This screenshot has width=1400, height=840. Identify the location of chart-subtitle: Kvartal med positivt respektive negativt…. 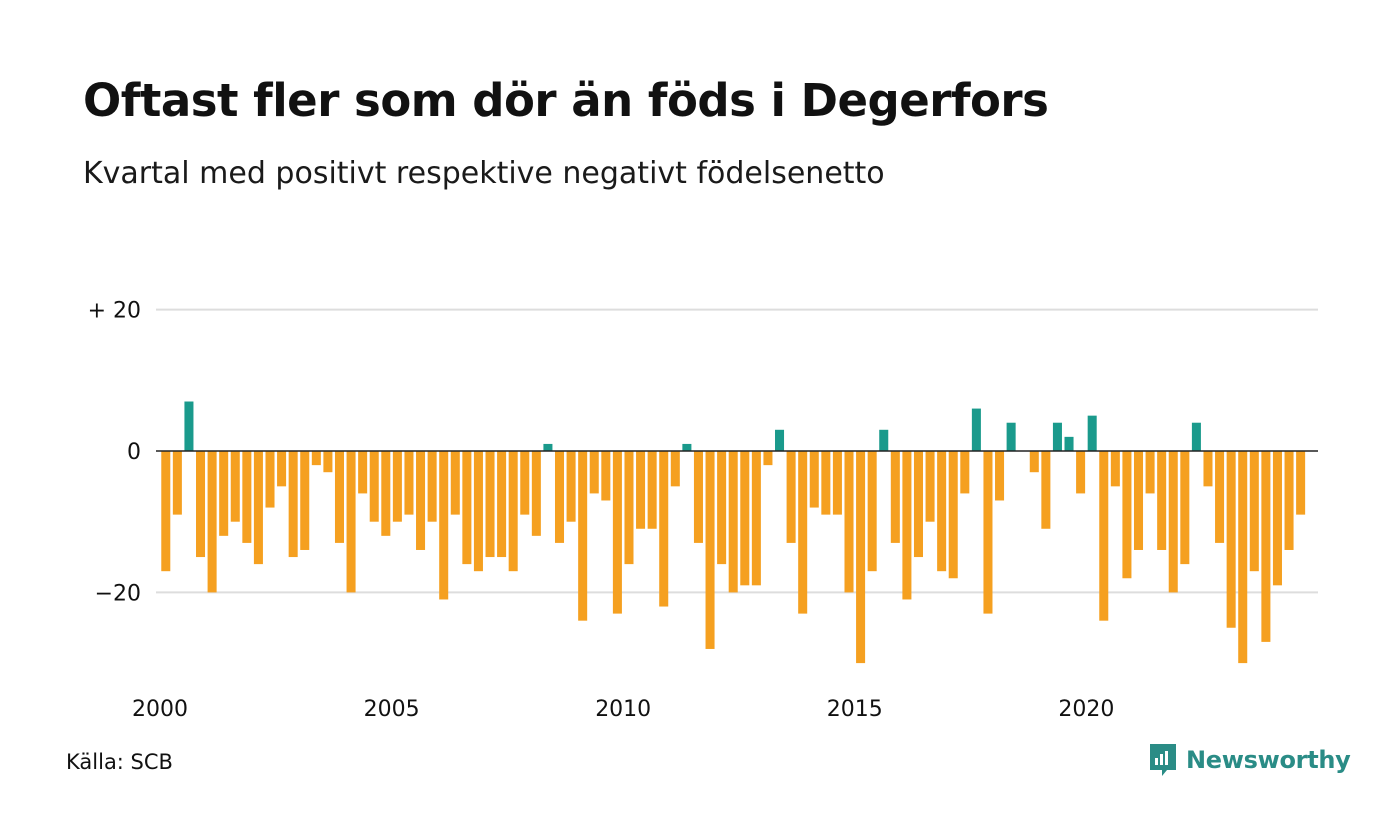
(484, 173).